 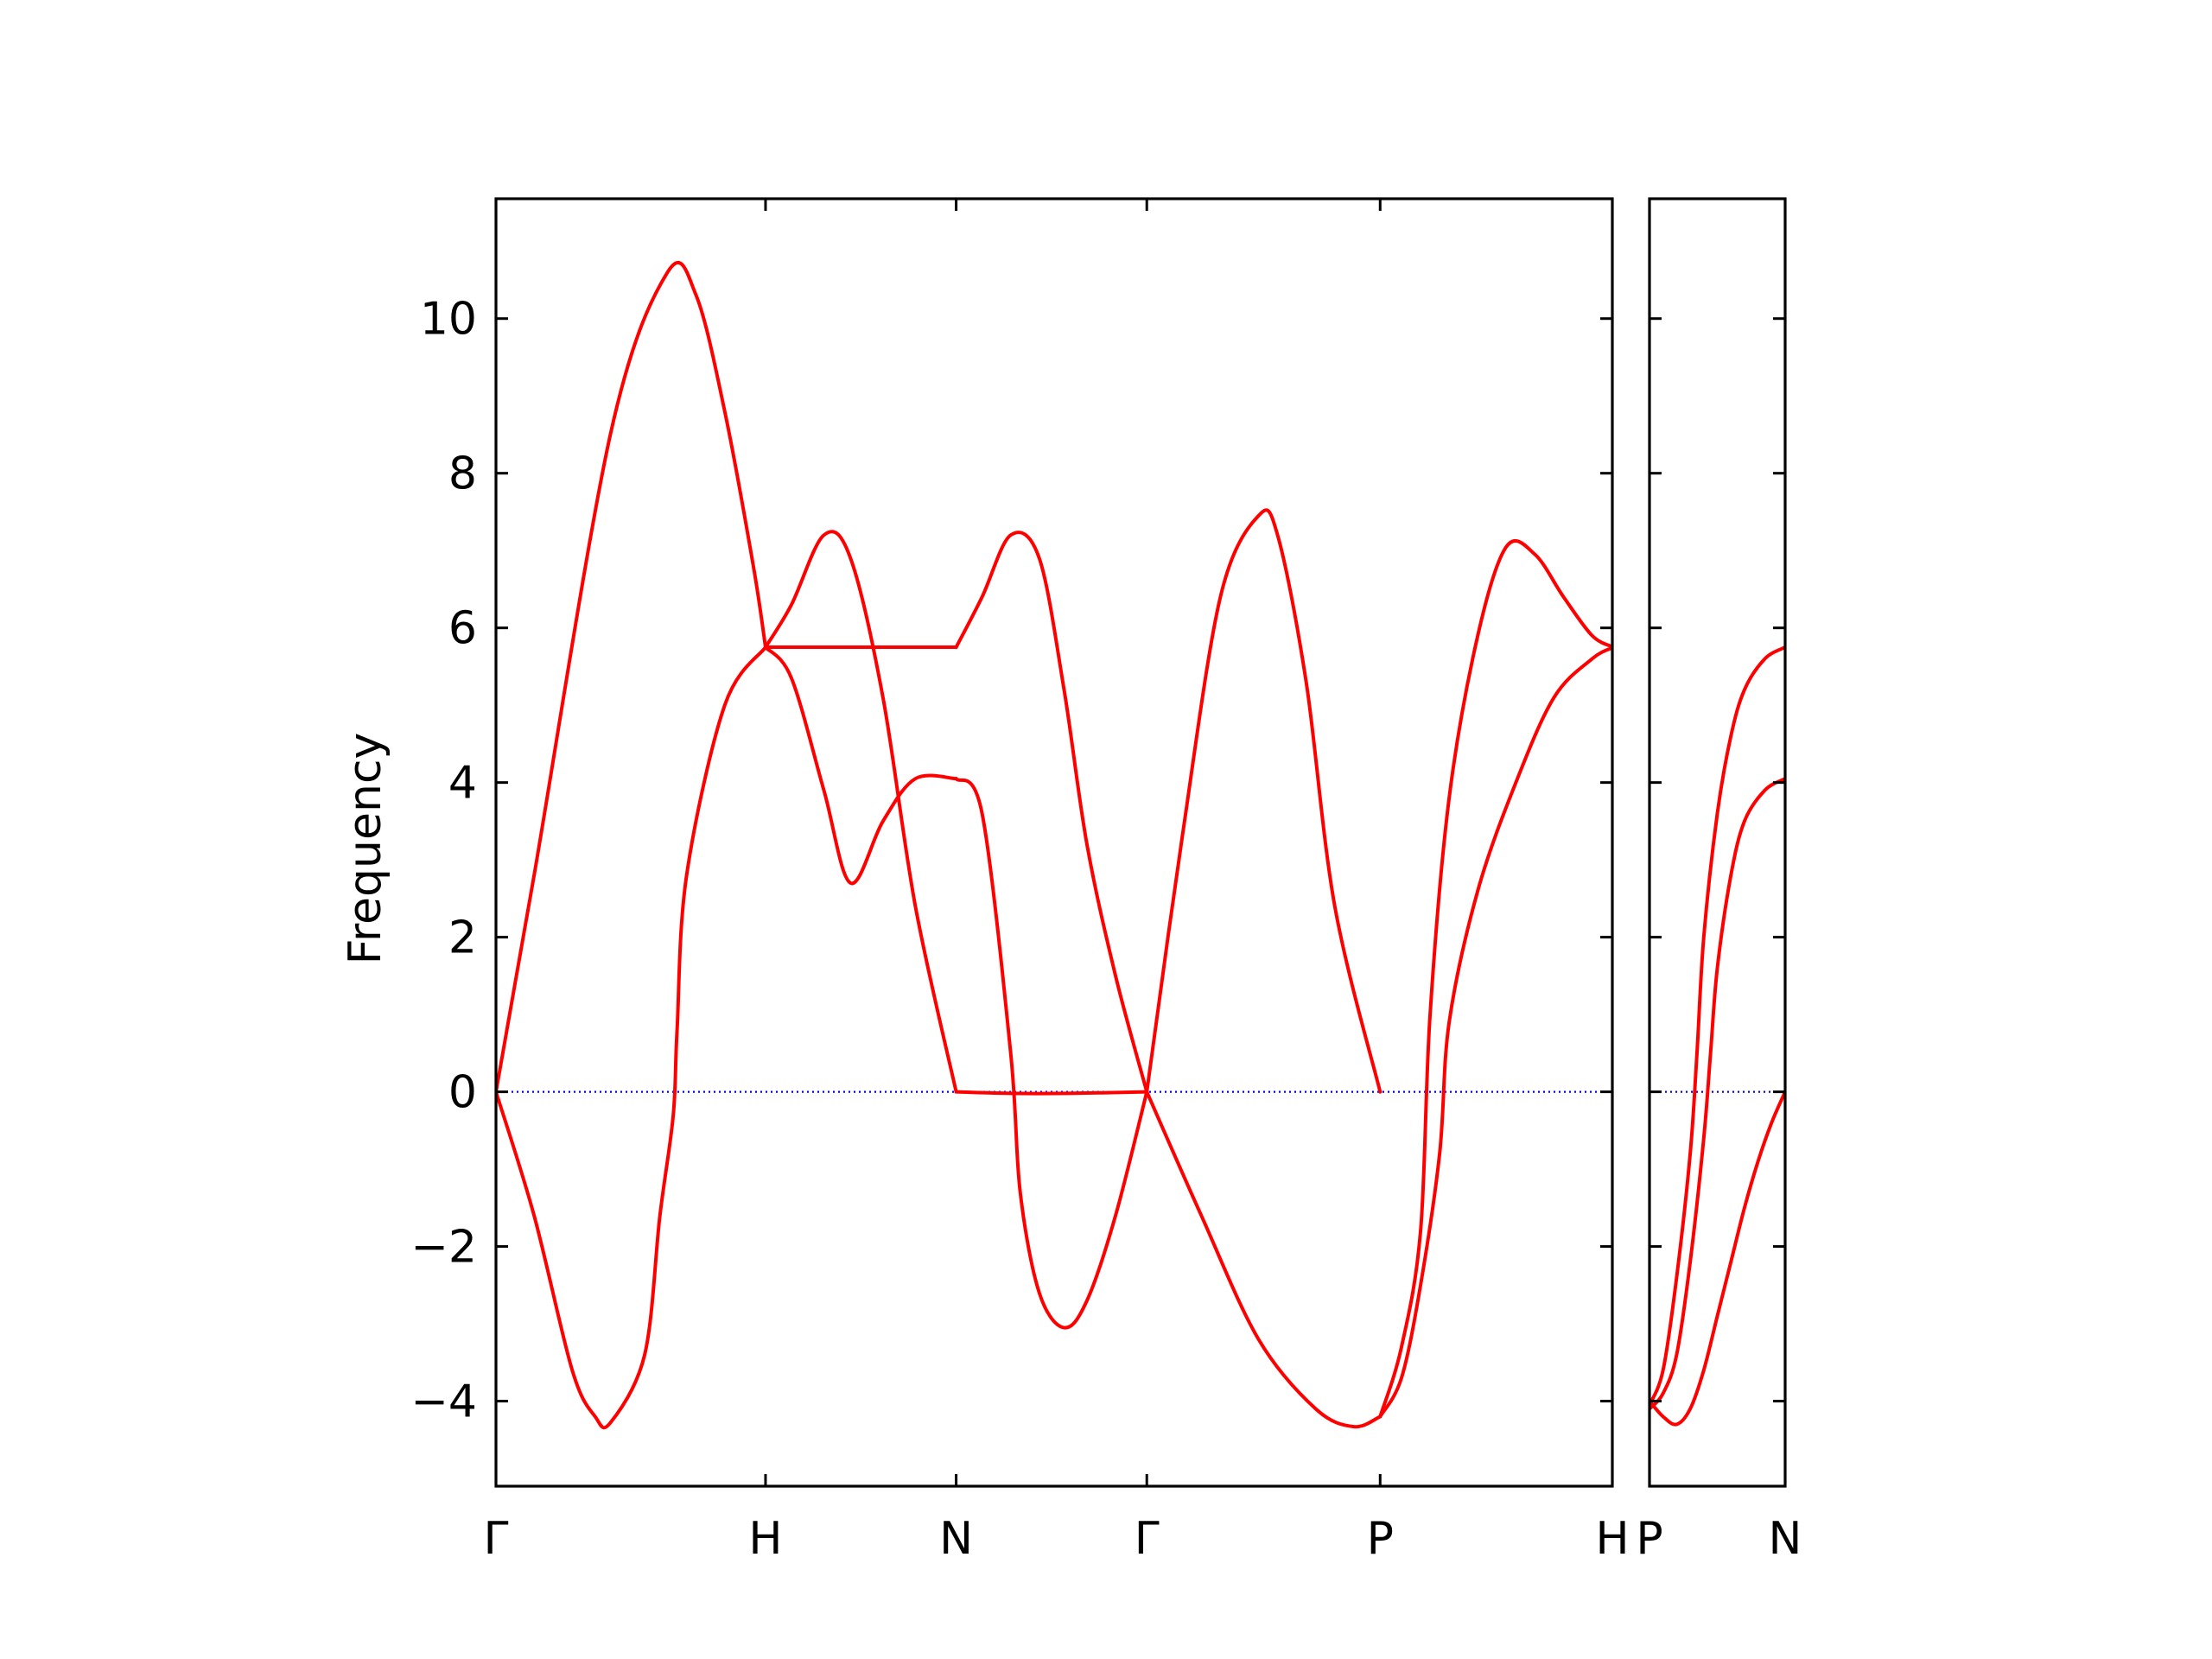 I want to click on plot-frame-right, so click(x=1717, y=842).